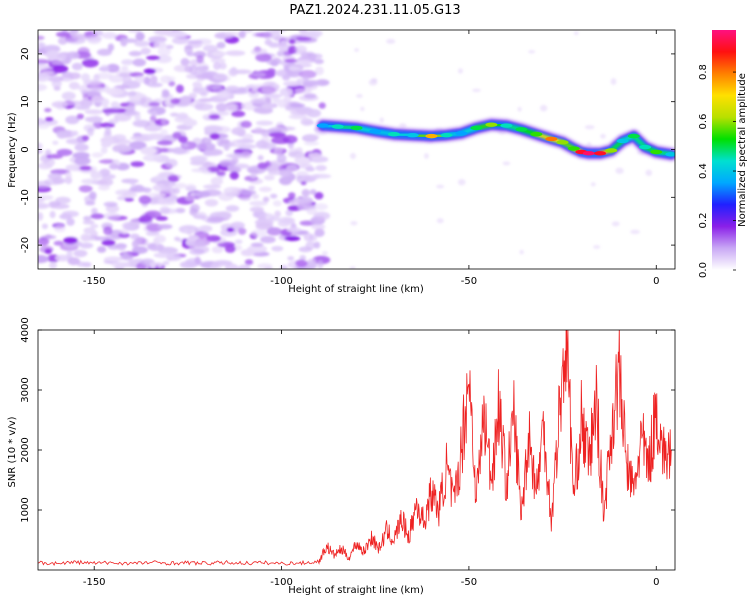 This screenshot has height=600, width=750. Describe the element at coordinates (281, 281) in the screenshot. I see `x-tick-label: -100` at that location.